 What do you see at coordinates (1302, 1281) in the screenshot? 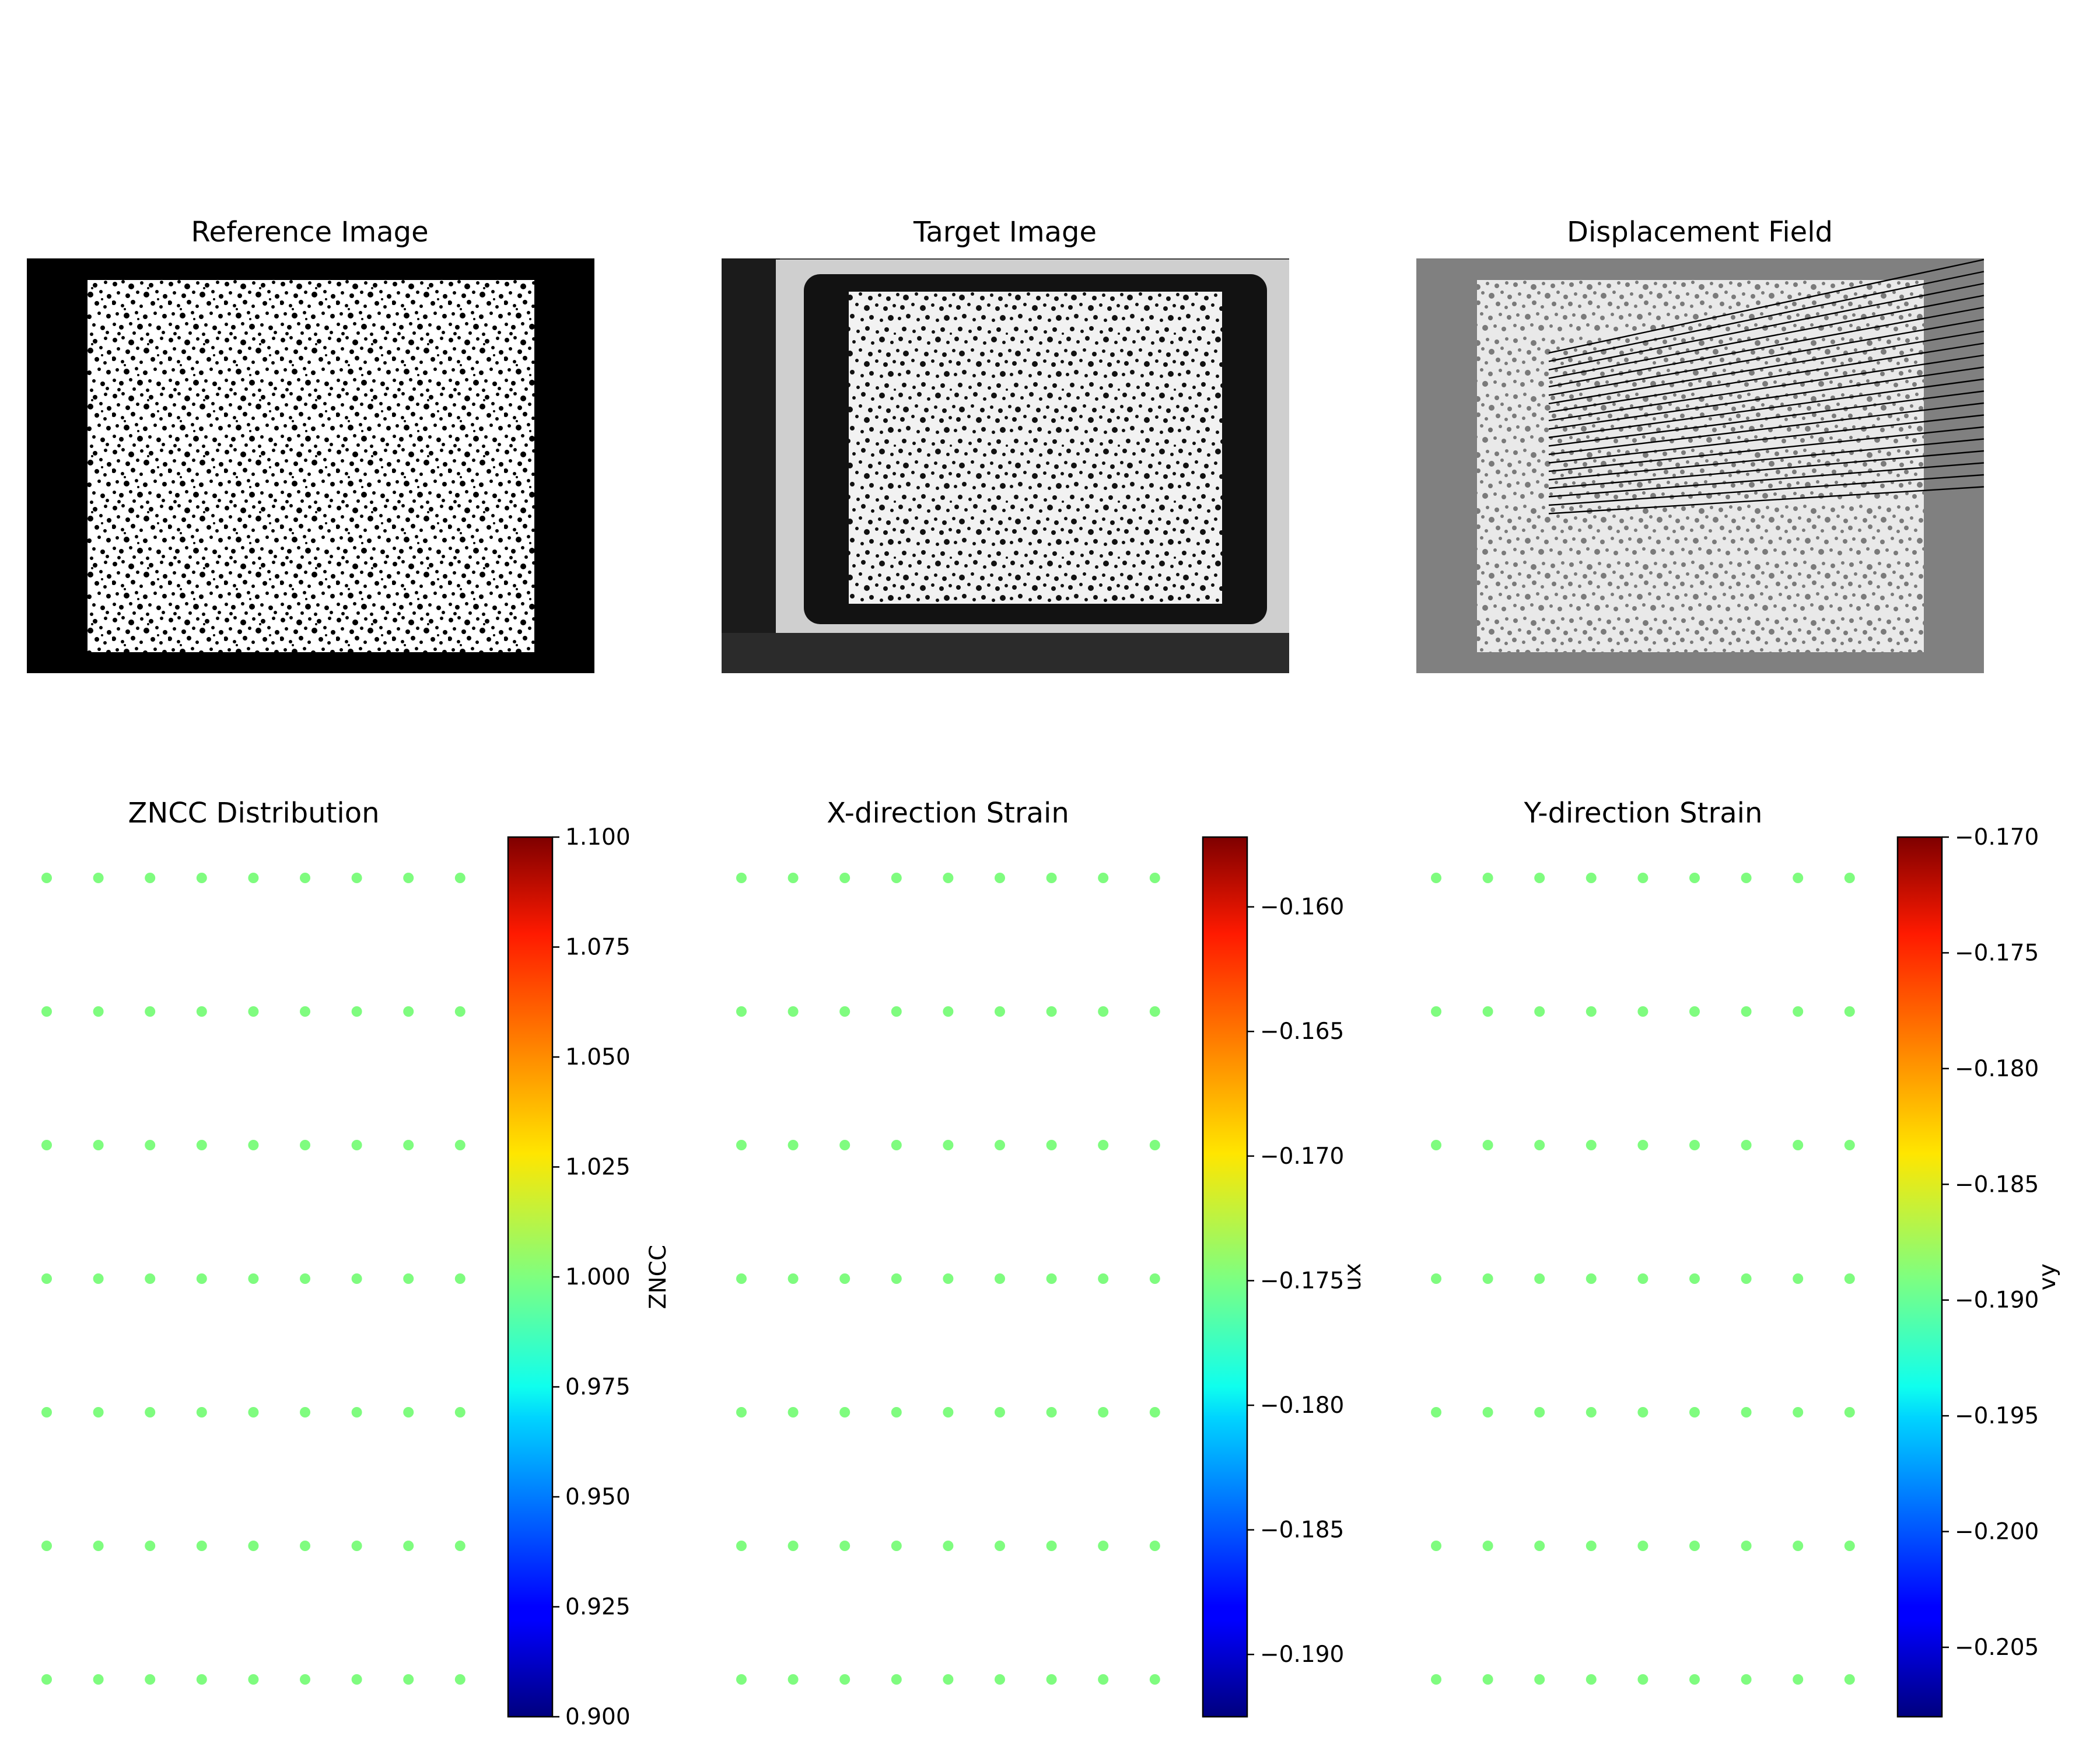
I see `colorbar-tick-label: −0.175` at bounding box center [1302, 1281].